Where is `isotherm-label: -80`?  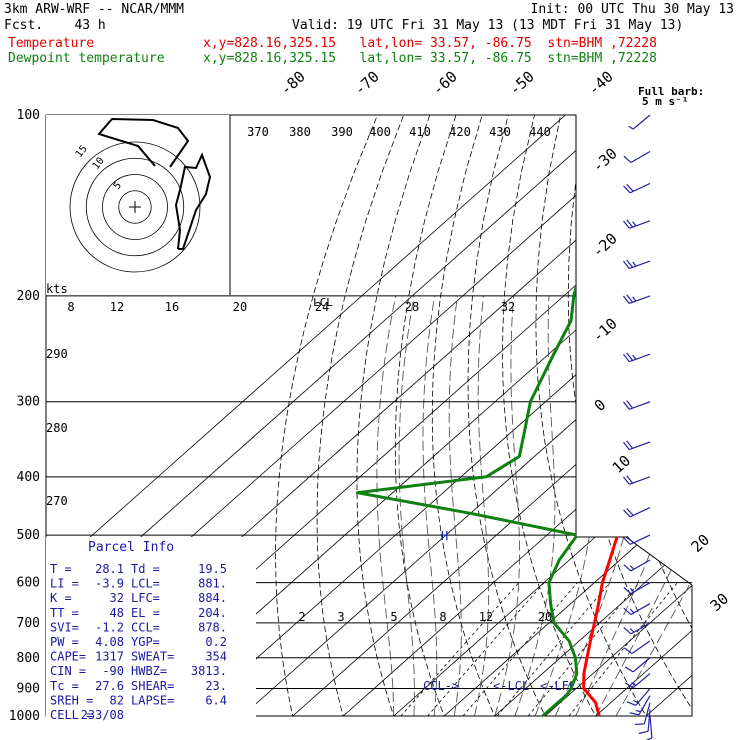
isotherm-label: -80 is located at coordinates (293, 83).